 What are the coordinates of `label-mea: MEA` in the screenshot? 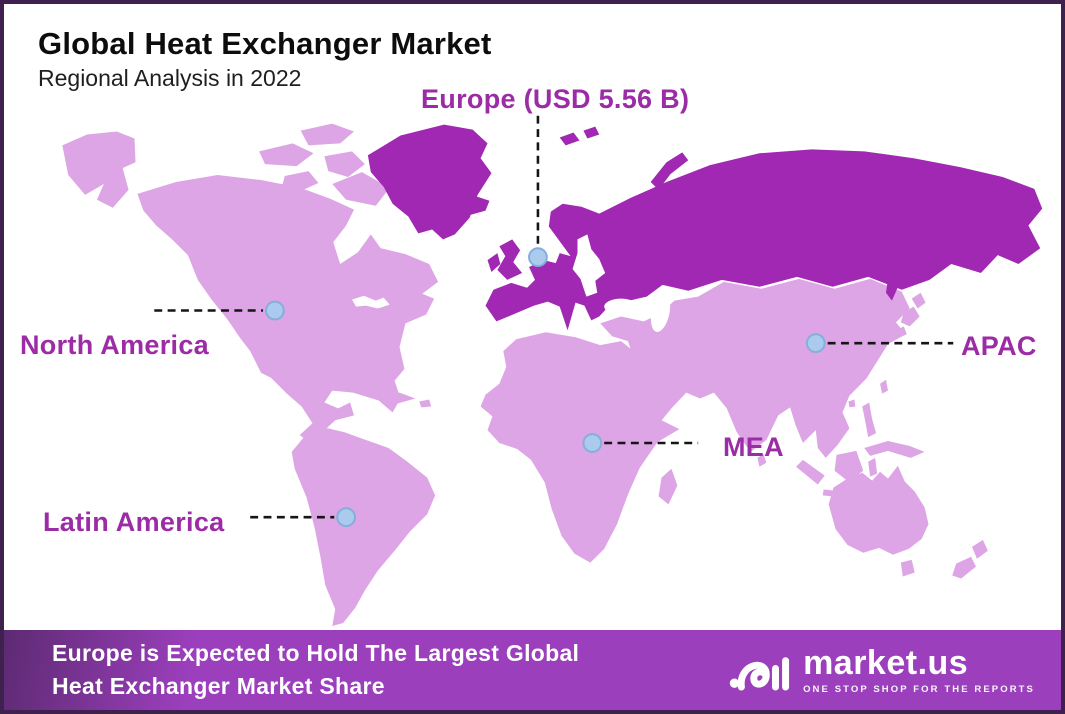 It's located at (753, 447).